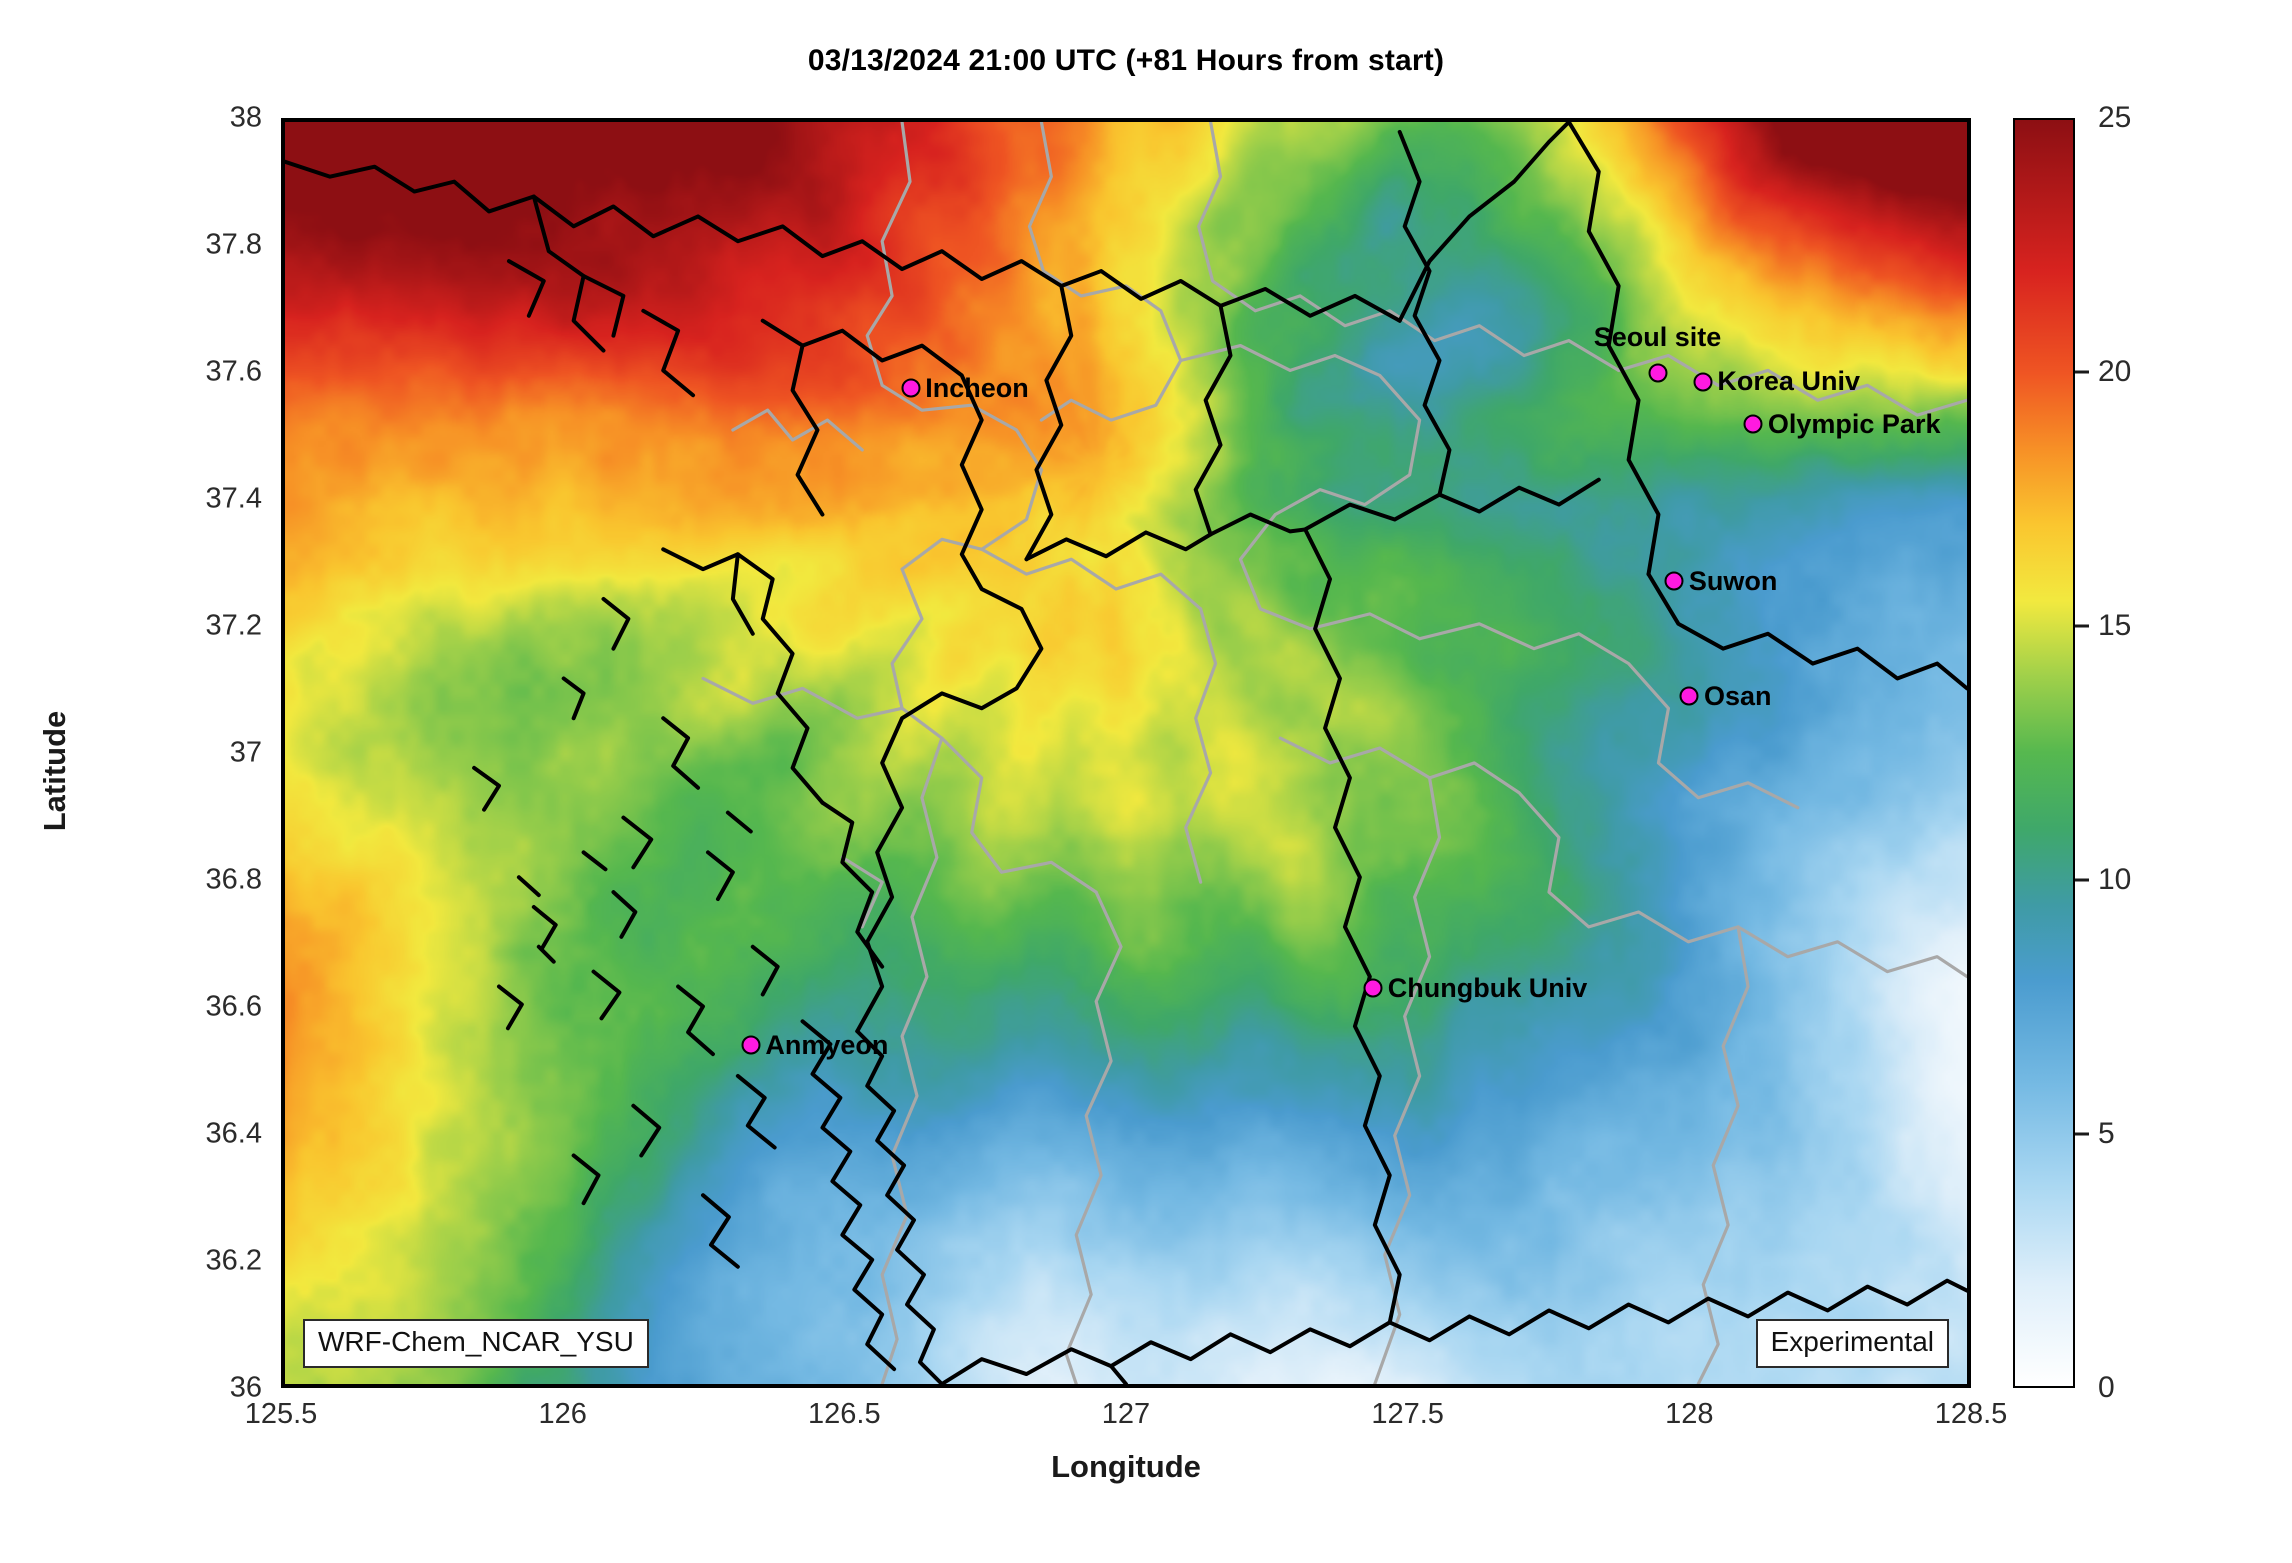  Describe the element at coordinates (233, 1260) in the screenshot. I see `y-tick-label: 36.2` at that location.